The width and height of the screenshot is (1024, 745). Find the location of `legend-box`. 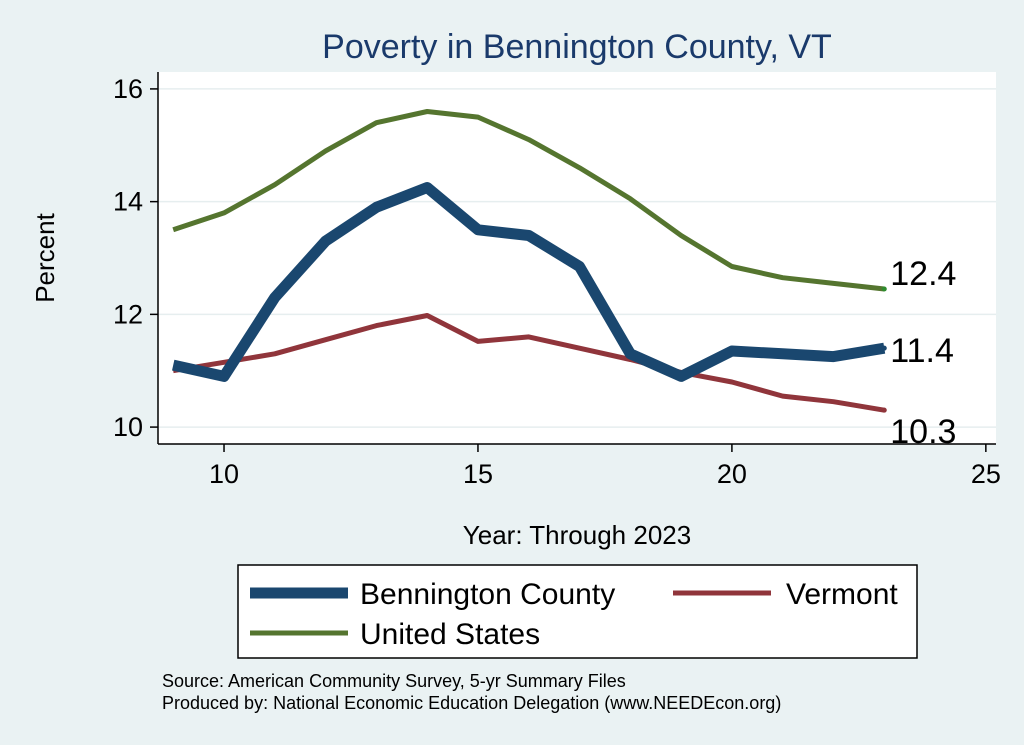

legend-box is located at coordinates (577, 611).